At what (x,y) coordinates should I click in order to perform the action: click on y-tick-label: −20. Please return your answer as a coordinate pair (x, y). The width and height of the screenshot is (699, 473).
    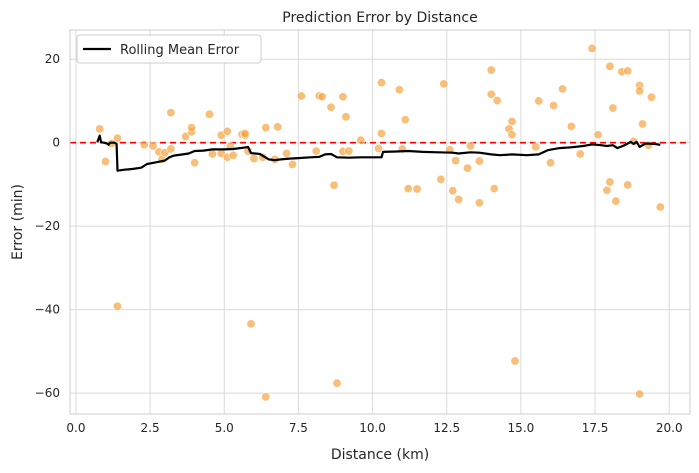
    Looking at the image, I should click on (47, 226).